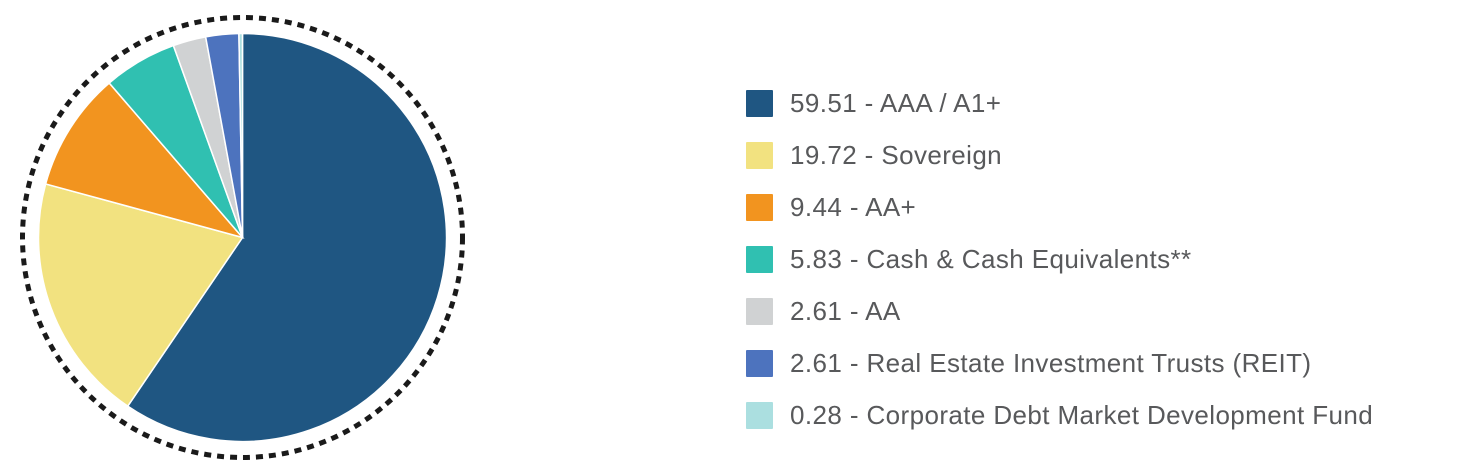  Describe the element at coordinates (853, 207) in the screenshot. I see `legend-label: 9.44 - AA+` at that location.